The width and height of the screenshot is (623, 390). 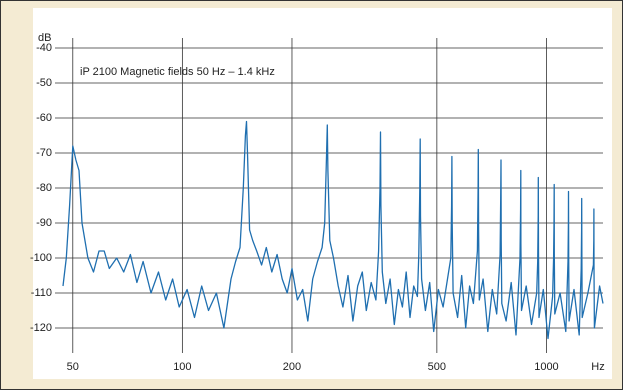 I want to click on y-tick-label: -70, so click(x=44, y=153).